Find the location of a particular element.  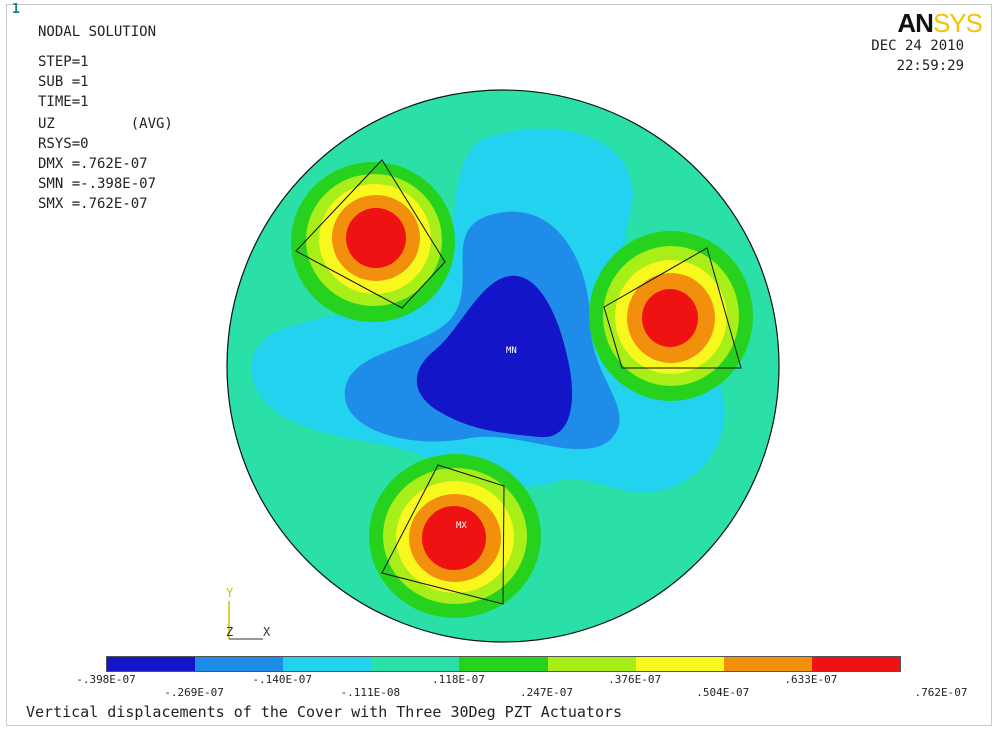

min-label: MN is located at coordinates (511, 351).